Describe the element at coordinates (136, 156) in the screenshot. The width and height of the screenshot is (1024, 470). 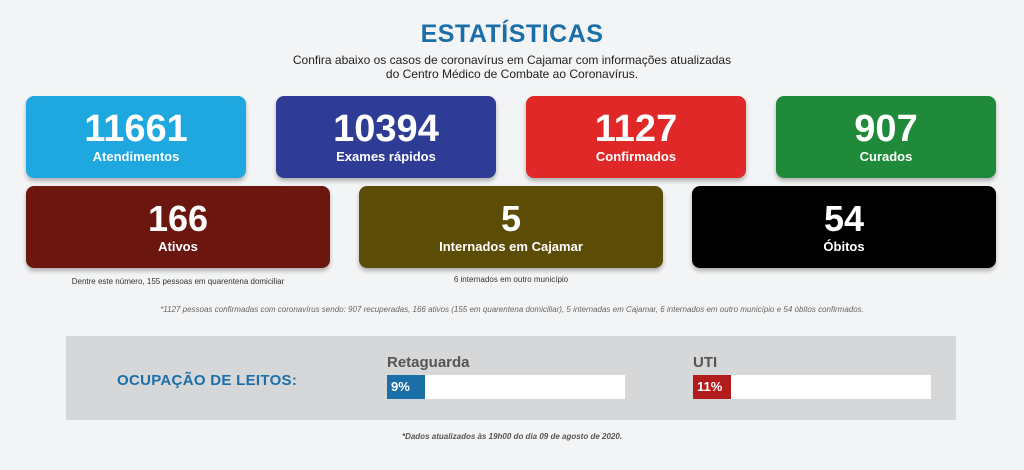
I see `stat-label: Atendimentos` at that location.